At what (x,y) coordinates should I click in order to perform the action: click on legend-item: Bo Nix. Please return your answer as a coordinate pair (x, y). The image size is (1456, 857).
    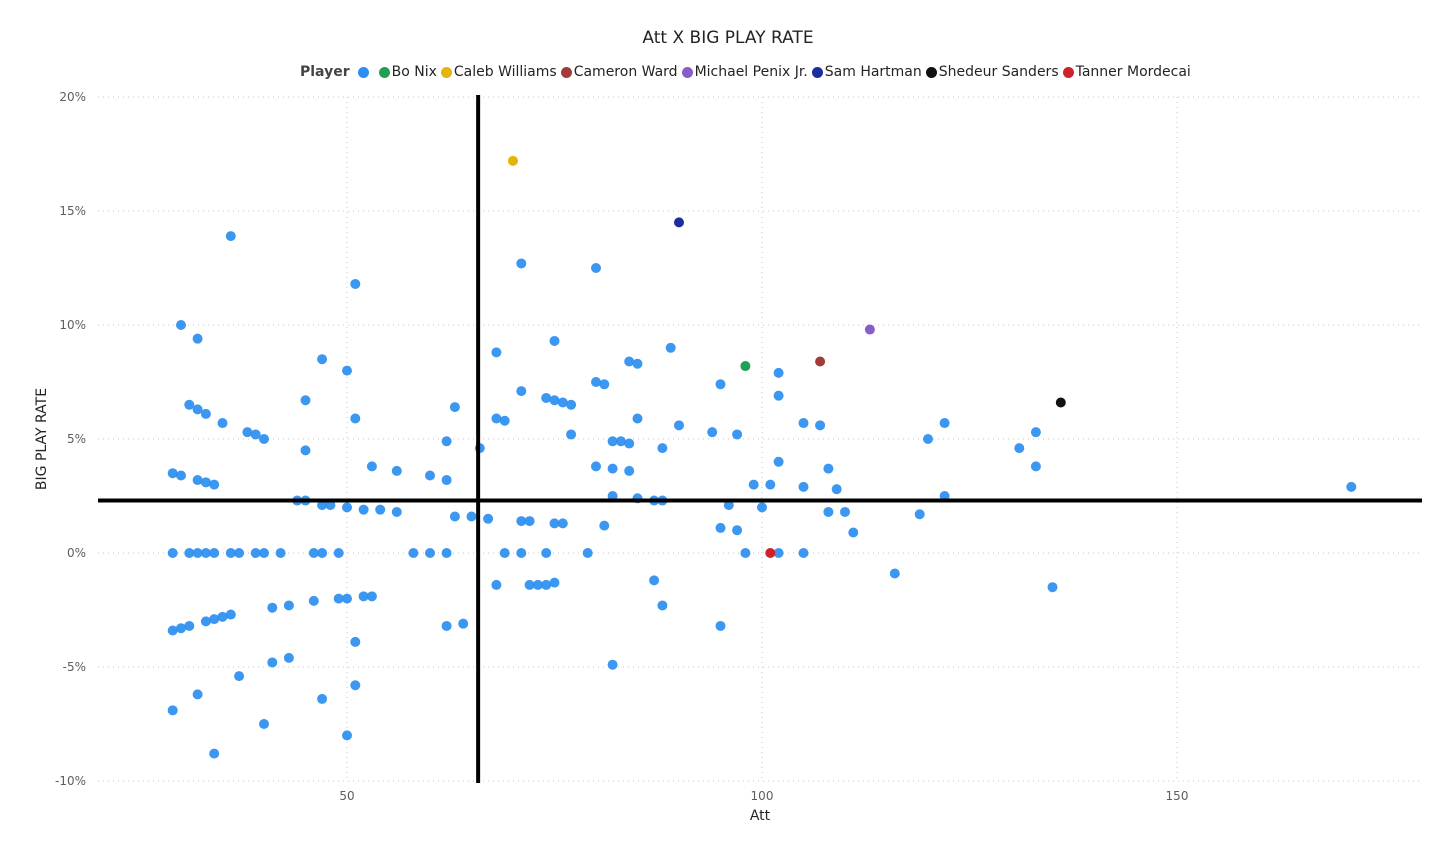
    Looking at the image, I should click on (407, 72).